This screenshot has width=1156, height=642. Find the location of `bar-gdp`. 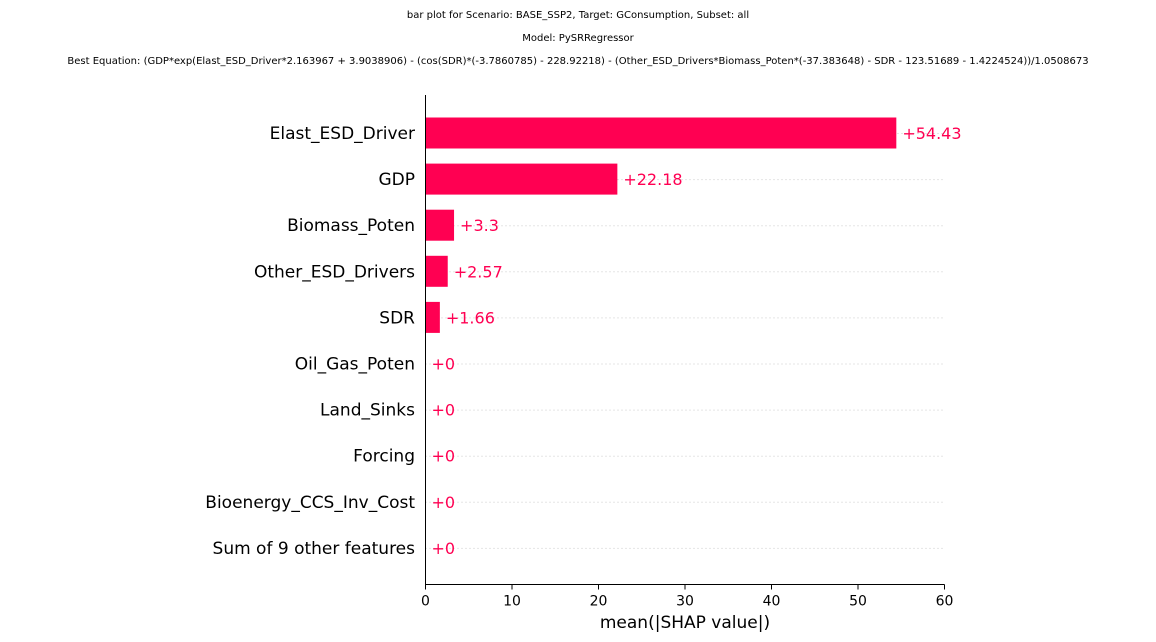

bar-gdp is located at coordinates (521, 179).